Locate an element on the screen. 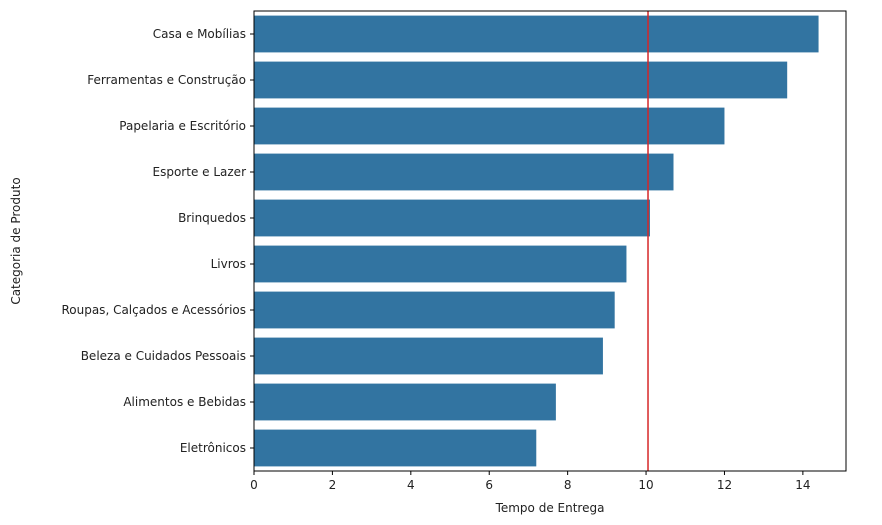 Image resolution: width=882 pixels, height=525 pixels. x-tick-label: 0 is located at coordinates (254, 485).